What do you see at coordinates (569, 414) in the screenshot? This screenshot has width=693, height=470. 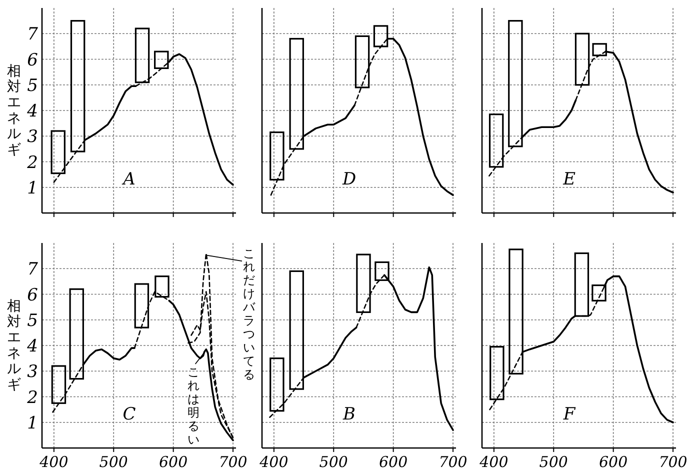 I see `text: F` at bounding box center [569, 414].